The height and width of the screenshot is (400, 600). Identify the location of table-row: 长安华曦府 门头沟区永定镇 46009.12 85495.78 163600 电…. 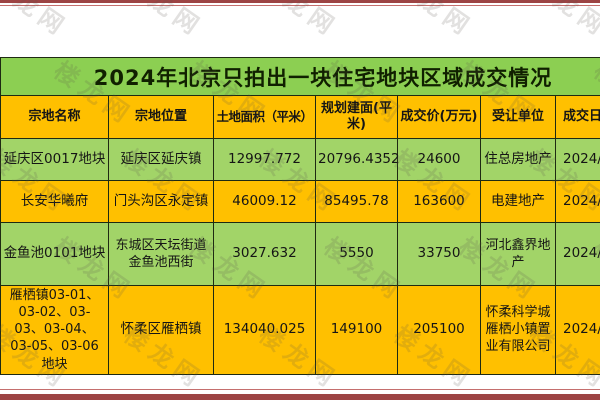
(300, 201).